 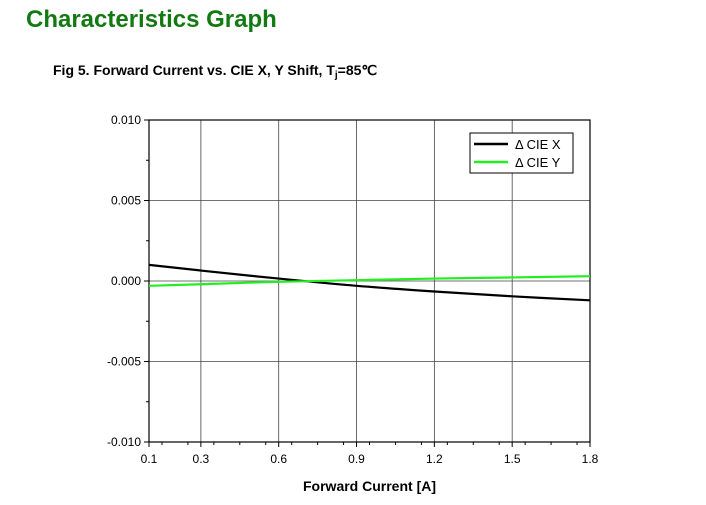 What do you see at coordinates (126, 120) in the screenshot?
I see `y-tick-label: 0.010` at bounding box center [126, 120].